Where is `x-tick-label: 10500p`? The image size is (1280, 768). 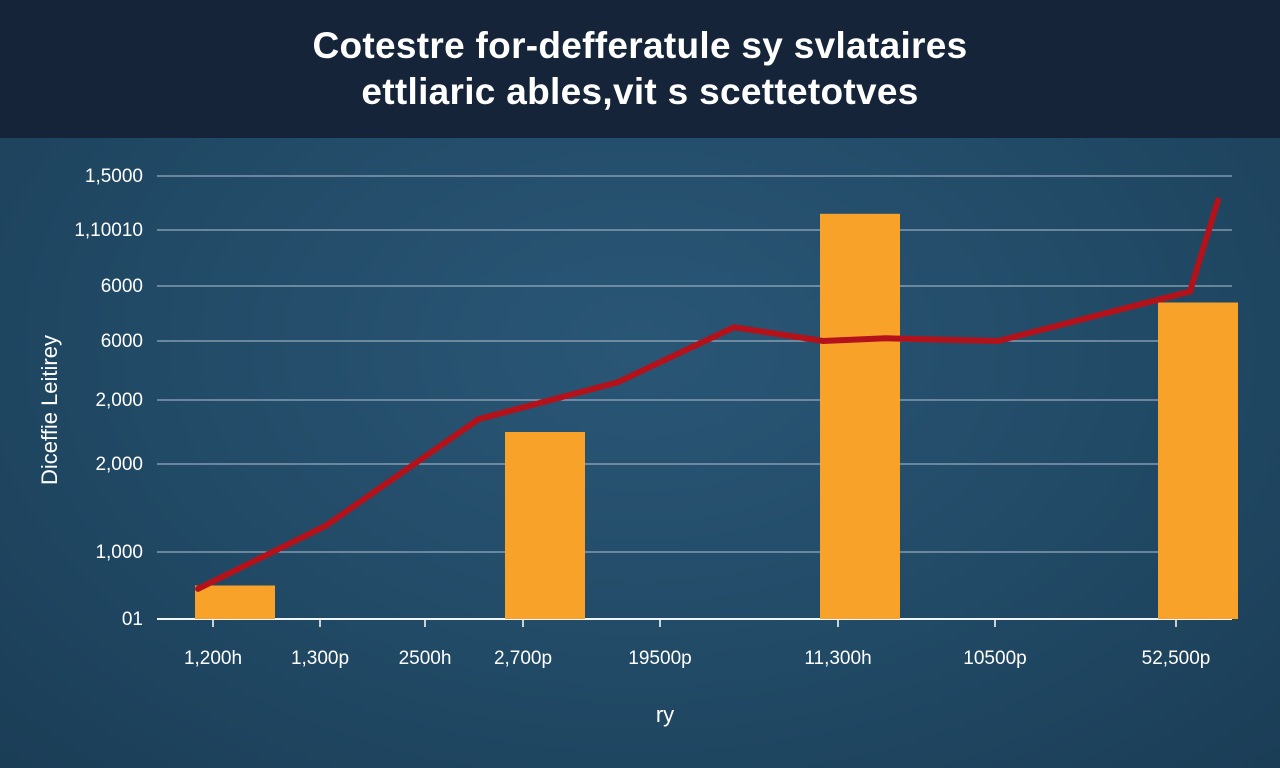
x-tick-label: 10500p is located at coordinates (994, 658).